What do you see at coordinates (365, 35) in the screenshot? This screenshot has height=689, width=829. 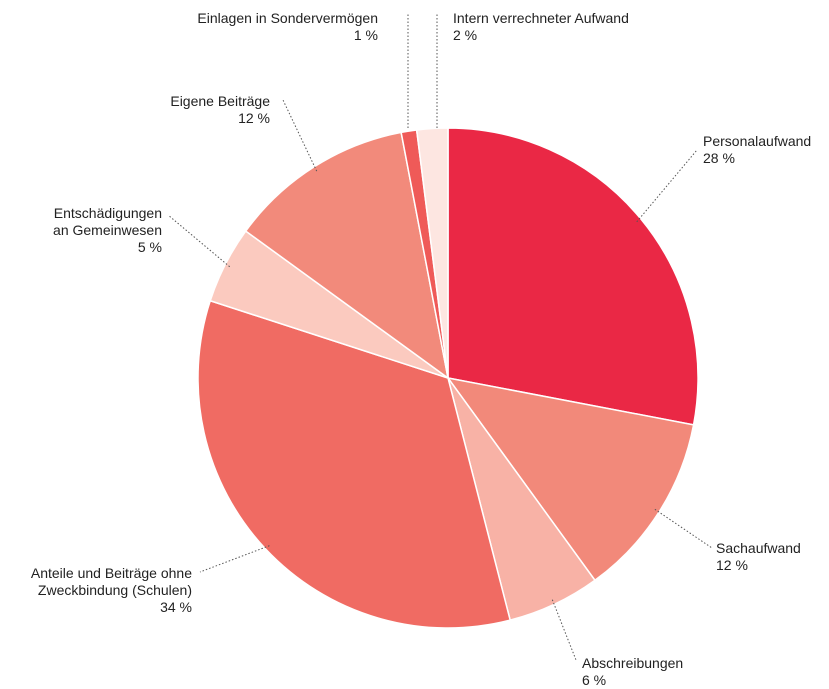 I see `value-label: 1 %` at bounding box center [365, 35].